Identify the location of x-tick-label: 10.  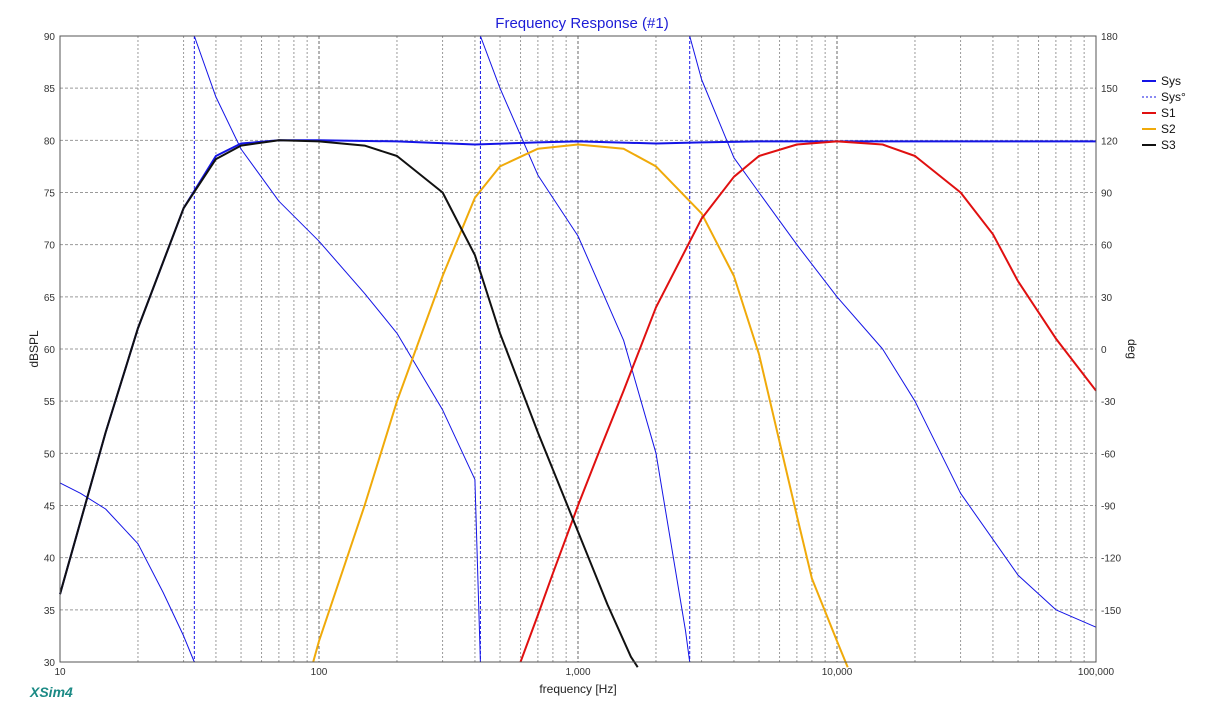
(60, 672).